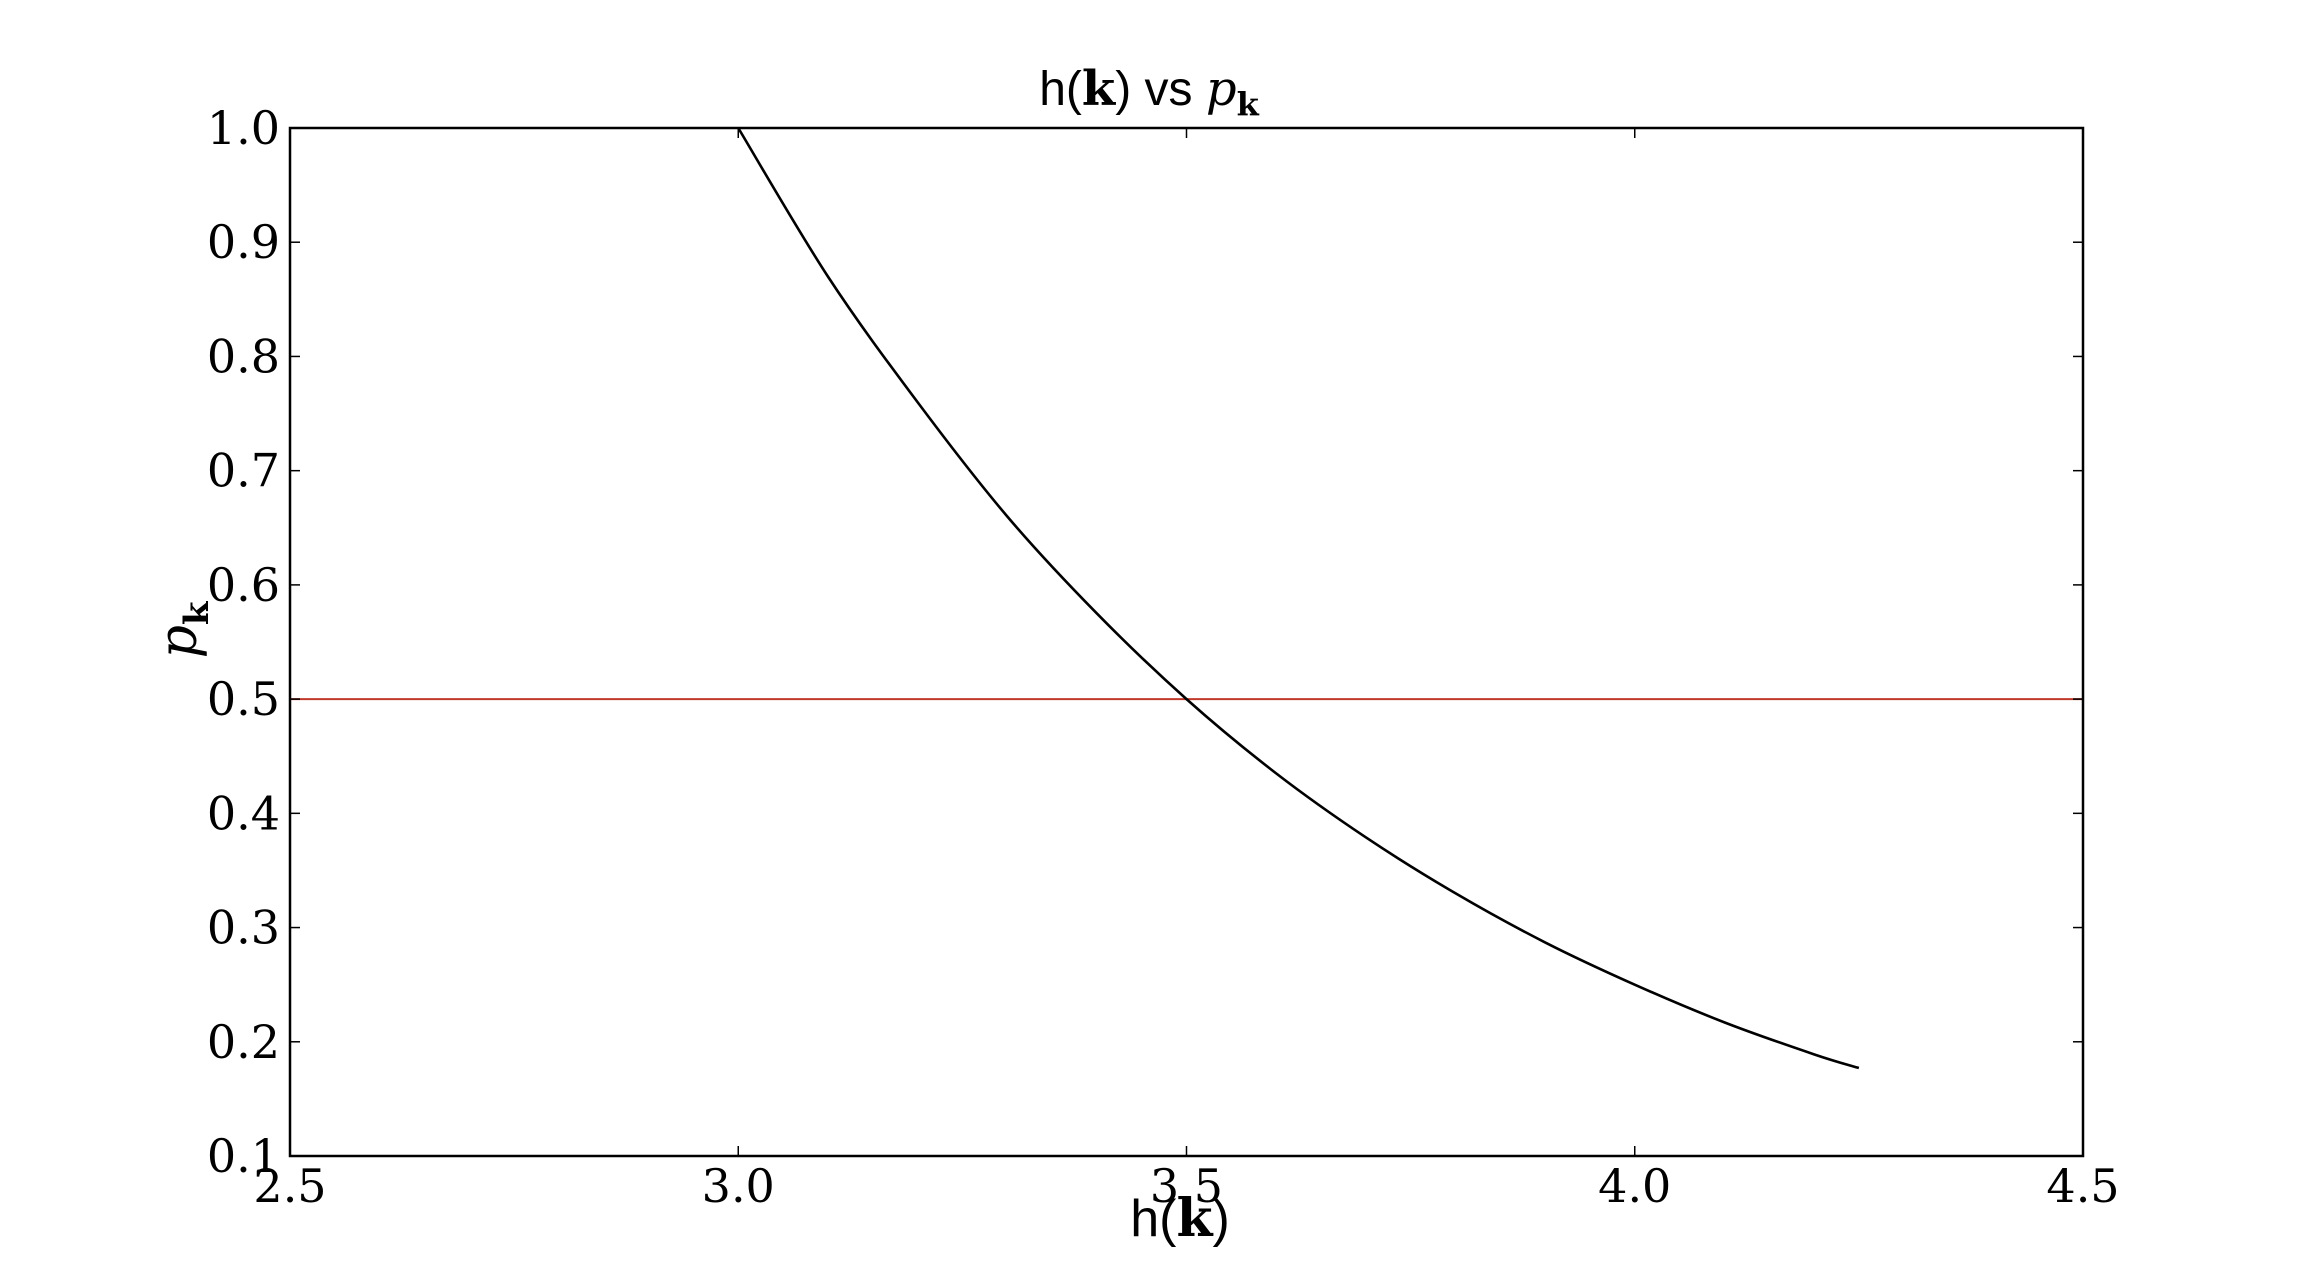  What do you see at coordinates (289, 1186) in the screenshot?
I see `x-tick-label: 2.5` at bounding box center [289, 1186].